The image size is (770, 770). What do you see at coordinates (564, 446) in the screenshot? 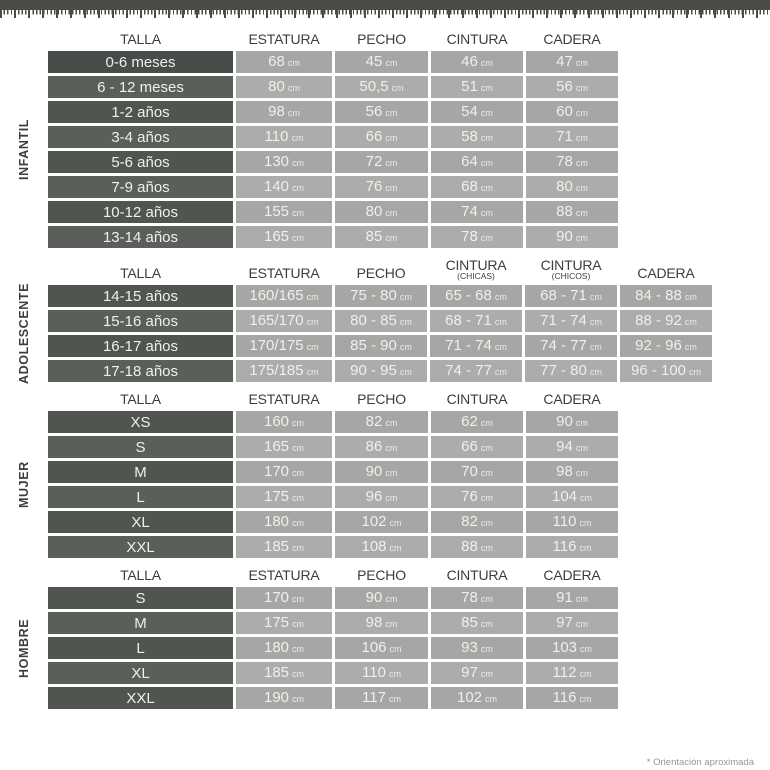
I see `measurement-value: 94` at bounding box center [564, 446].